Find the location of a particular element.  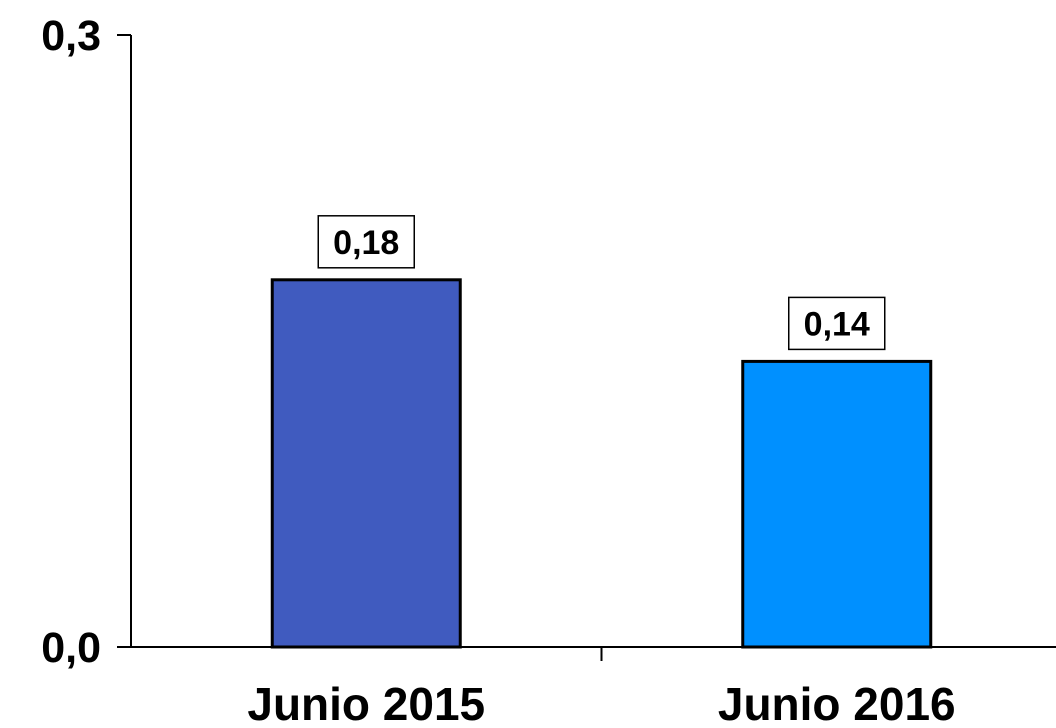

x-category-label: Junio 2015 is located at coordinates (366, 703).